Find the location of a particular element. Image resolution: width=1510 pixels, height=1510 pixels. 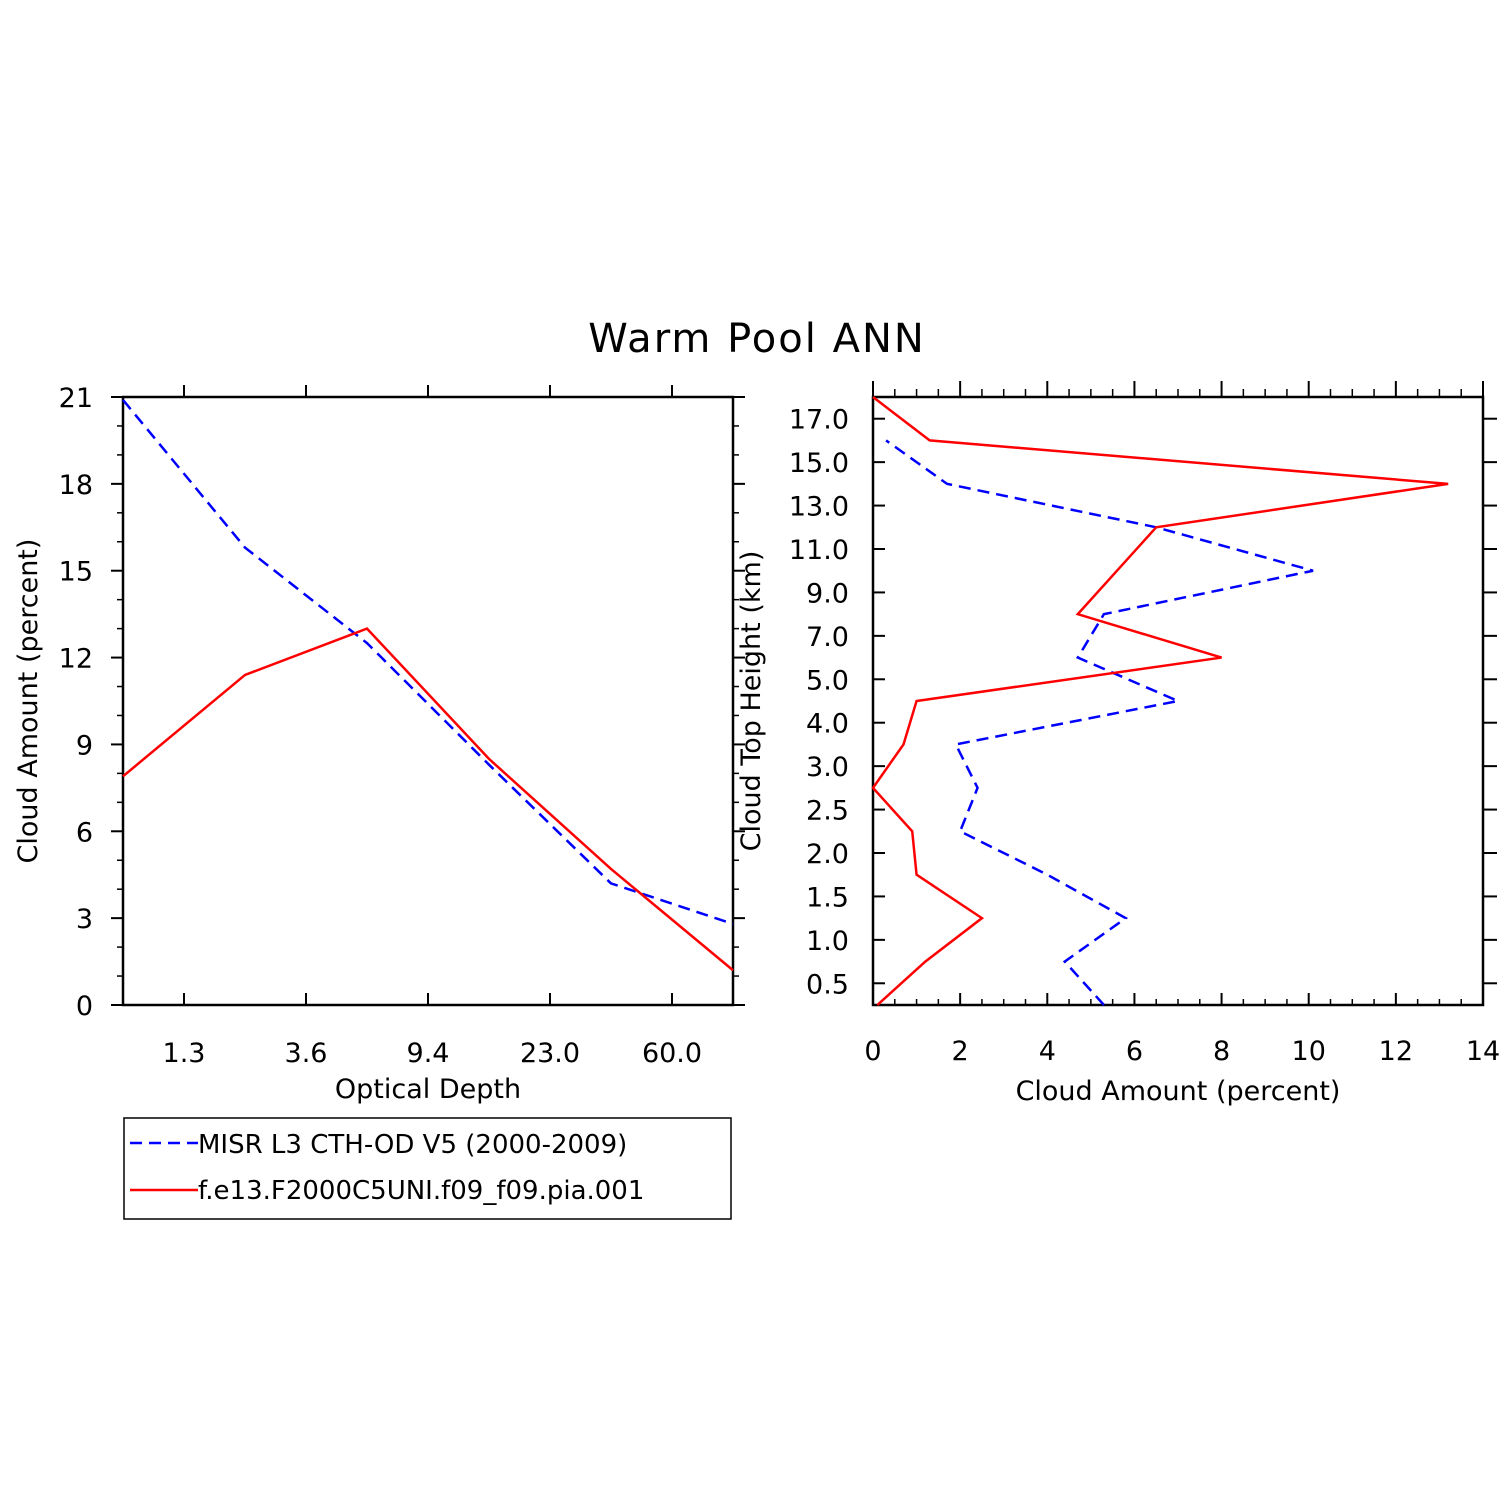

right-y-tick-label: 2.0 is located at coordinates (827, 854).